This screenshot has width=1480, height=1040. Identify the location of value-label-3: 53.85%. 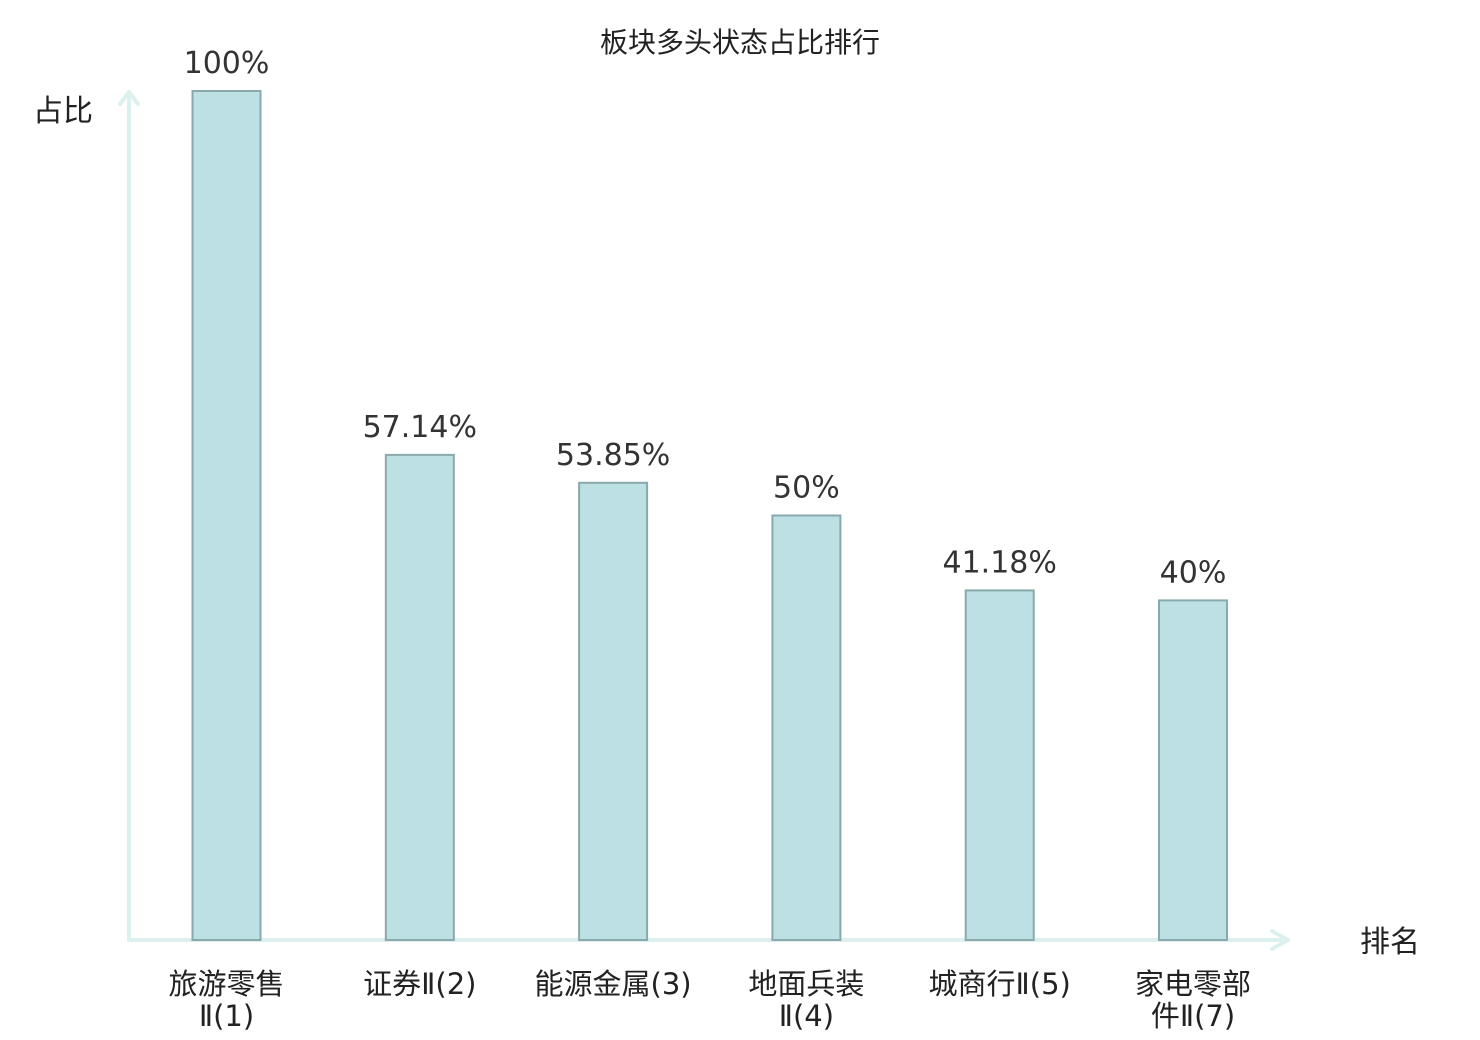
(613, 455).